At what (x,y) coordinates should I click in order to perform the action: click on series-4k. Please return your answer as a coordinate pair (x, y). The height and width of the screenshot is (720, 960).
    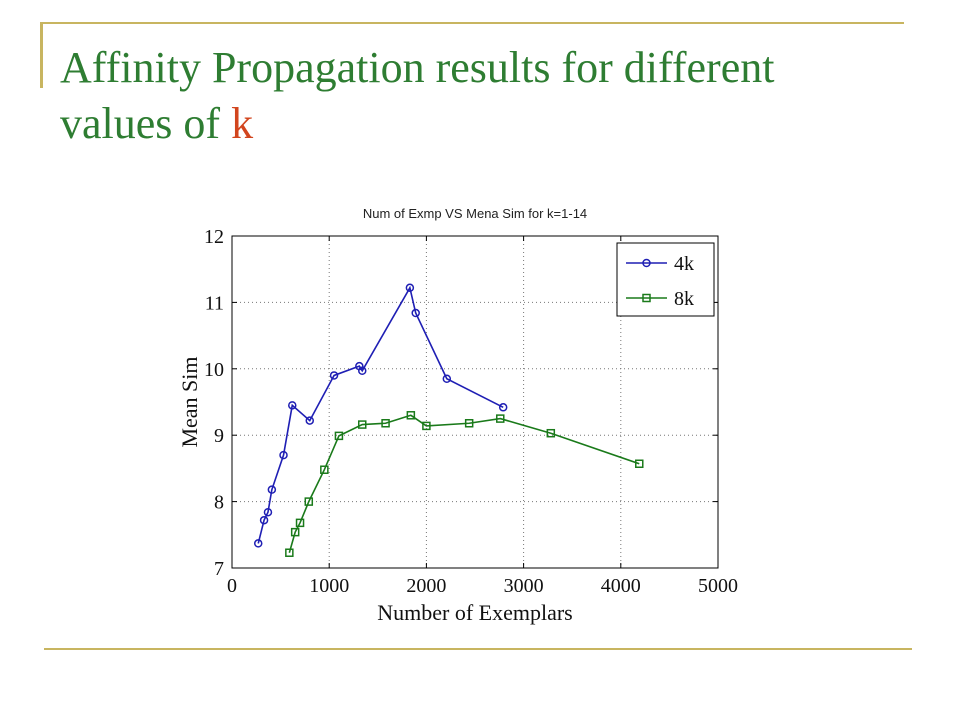
    Looking at the image, I should click on (380, 415).